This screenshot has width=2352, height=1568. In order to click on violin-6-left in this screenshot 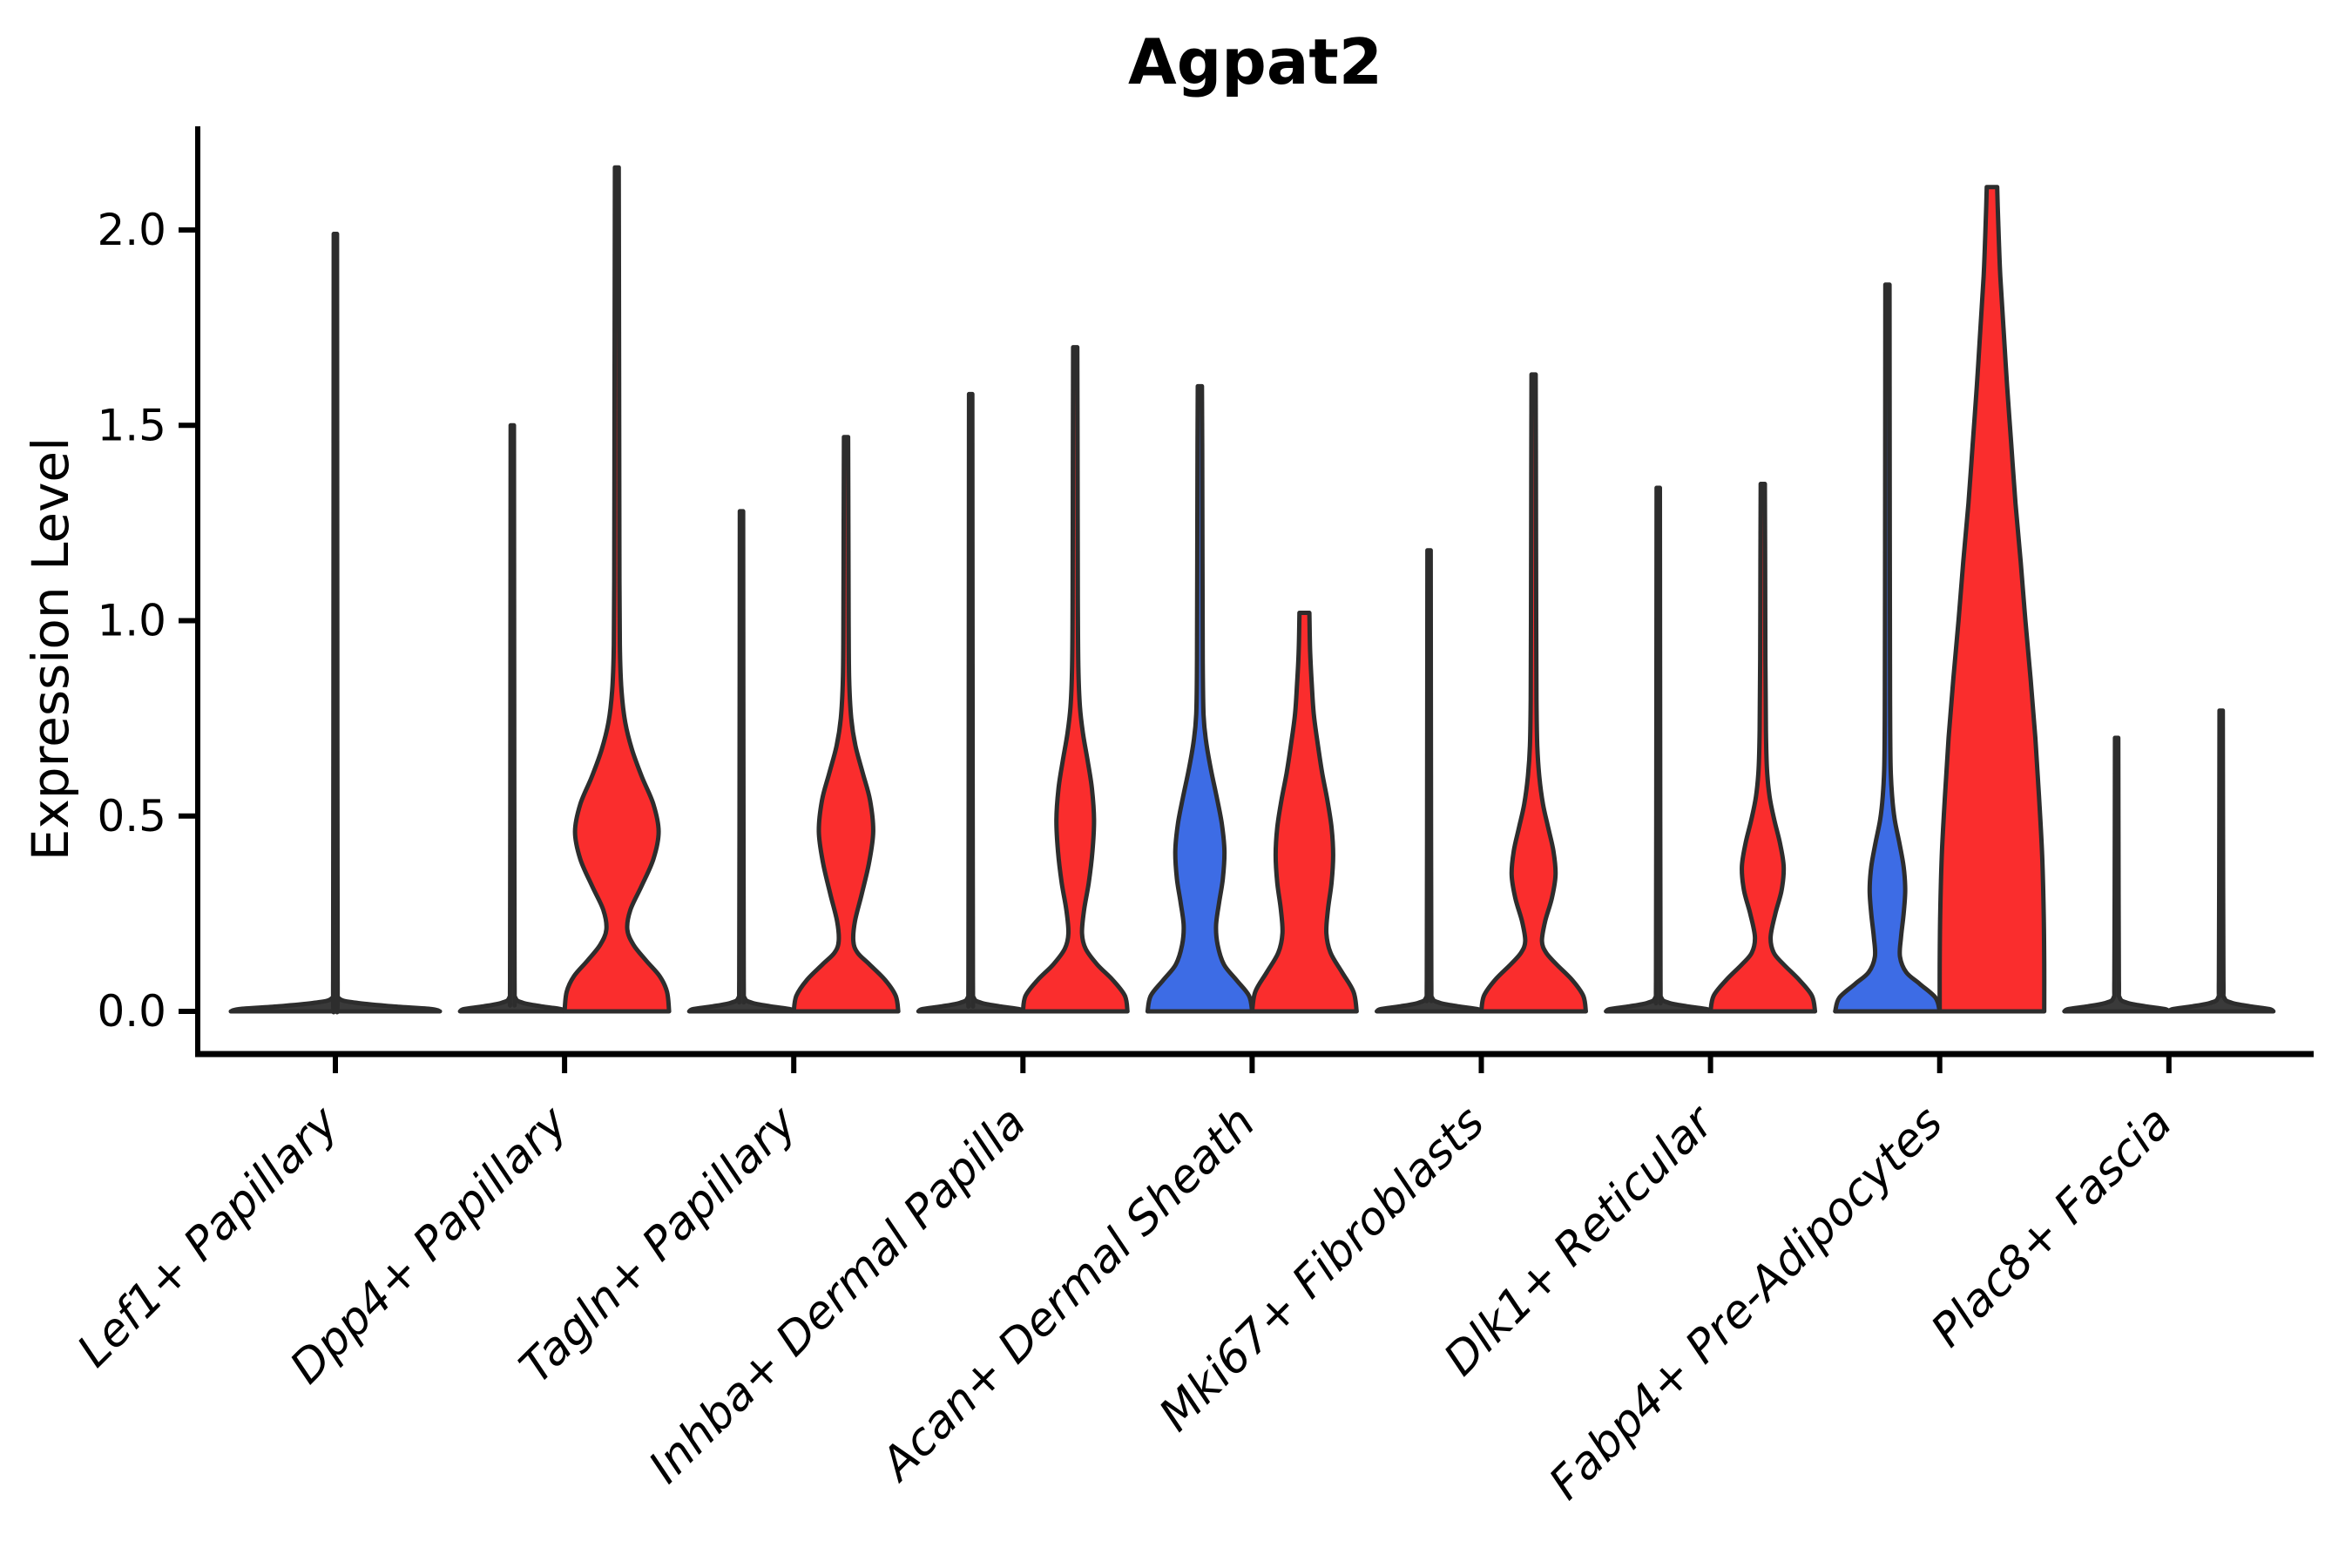, I will do `click(1658, 749)`.